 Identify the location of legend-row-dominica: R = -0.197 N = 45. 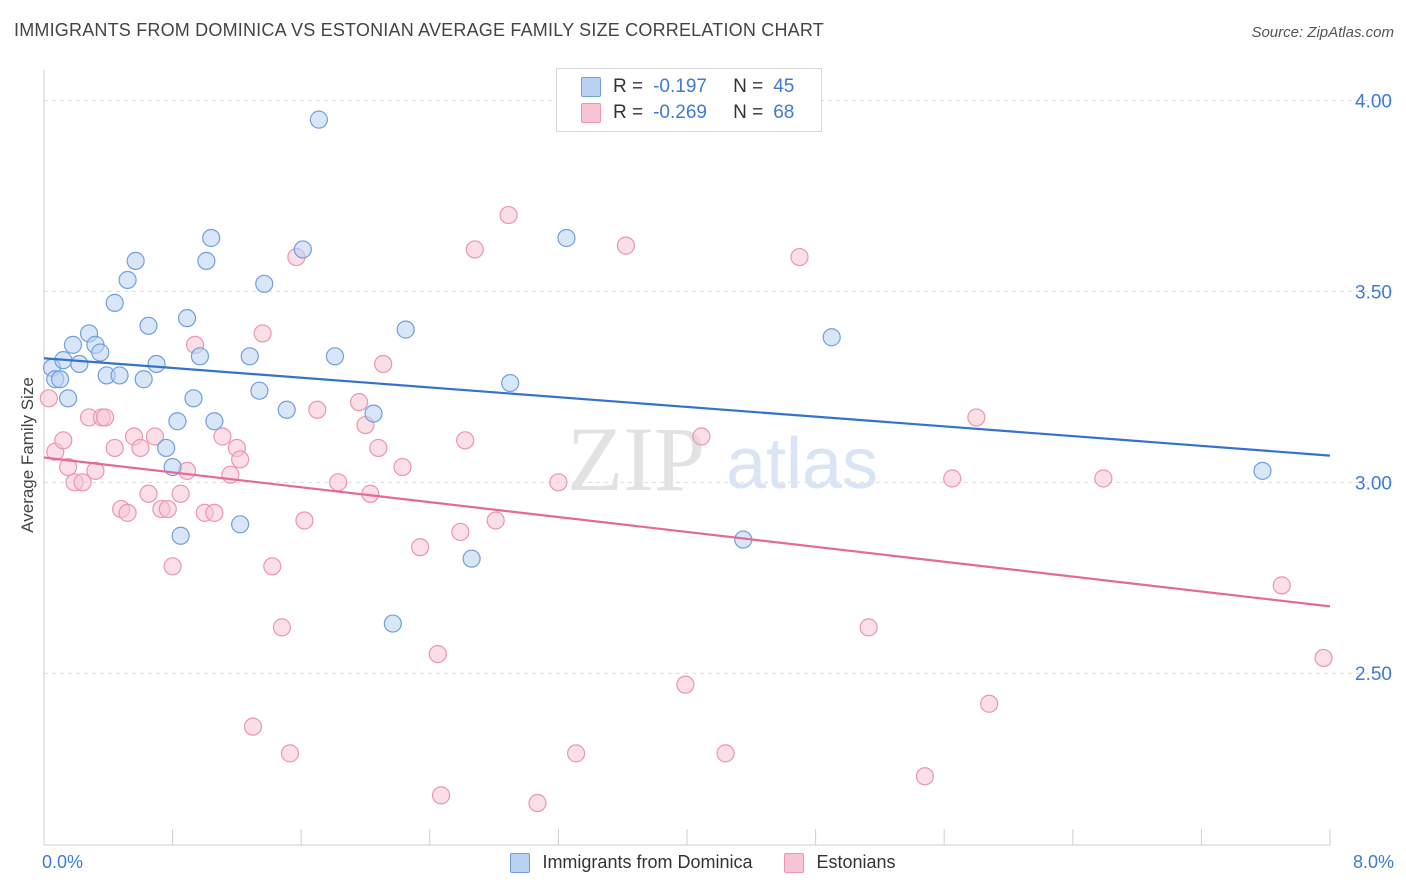
(687, 87).